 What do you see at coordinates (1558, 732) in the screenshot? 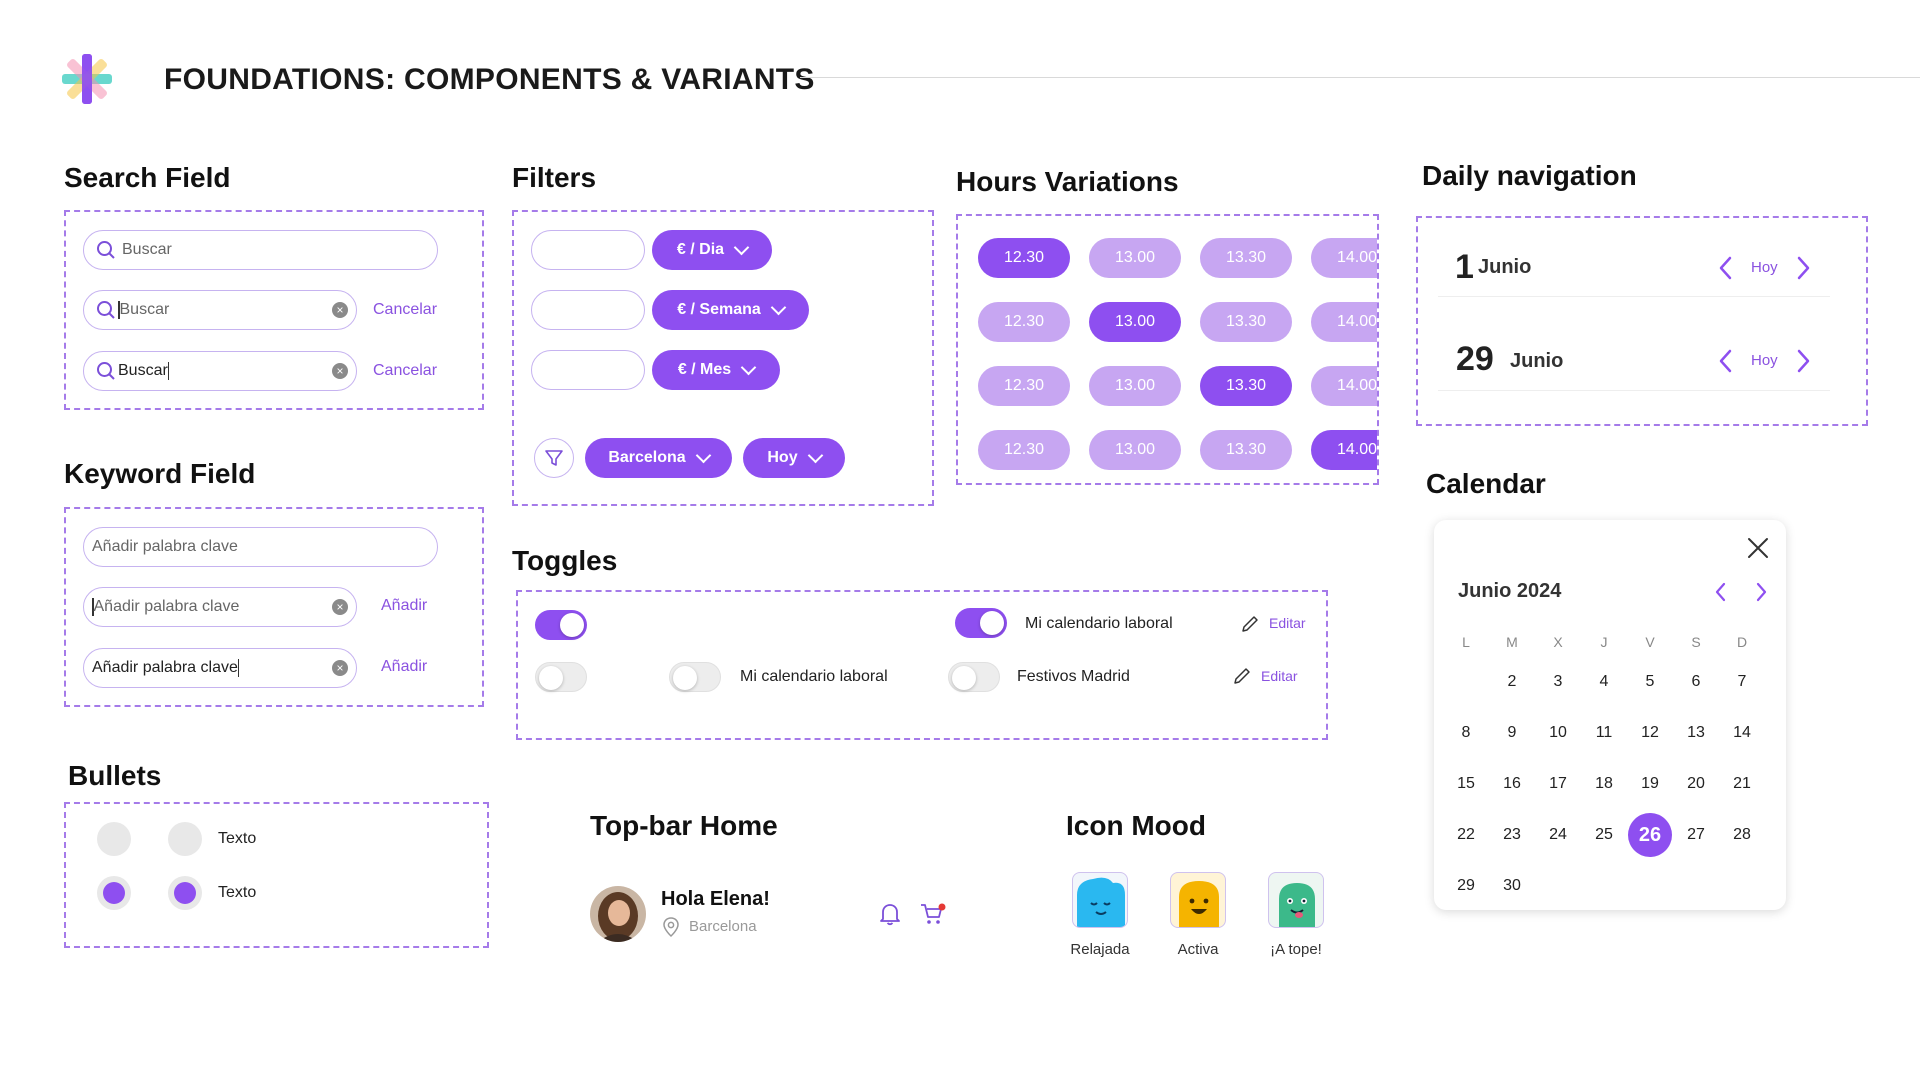
I see `calendar-day: 10` at bounding box center [1558, 732].